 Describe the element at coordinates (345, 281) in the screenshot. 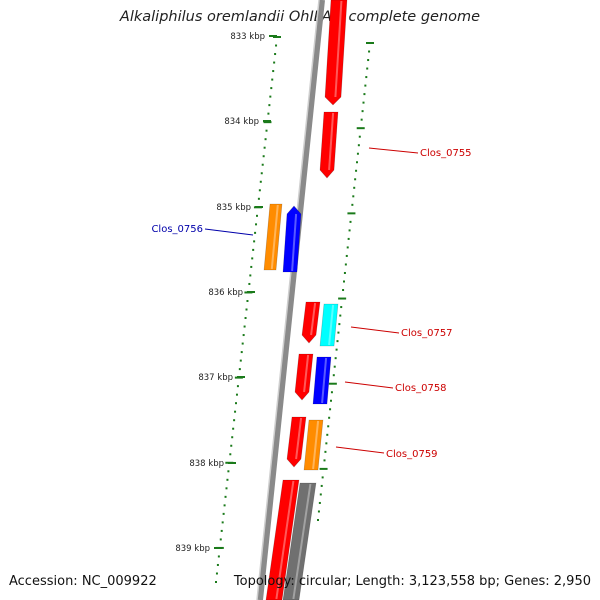

I see `outer-tick-ring` at that location.